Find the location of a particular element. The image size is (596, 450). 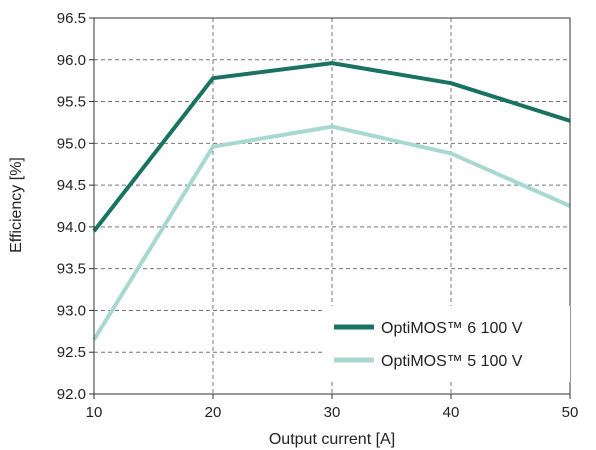

y-axis-ticks: 92.0 92.5 93.0 93.5 94.0 94.5 95.0 95.5 96.0 96.5 is located at coordinates (75, 206).